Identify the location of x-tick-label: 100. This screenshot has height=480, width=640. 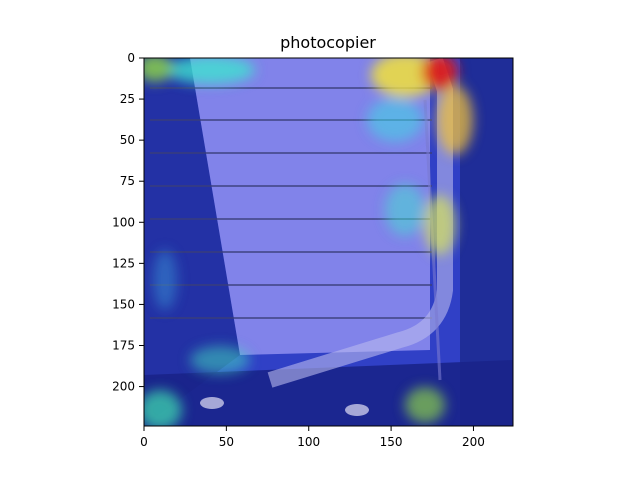
(308, 442).